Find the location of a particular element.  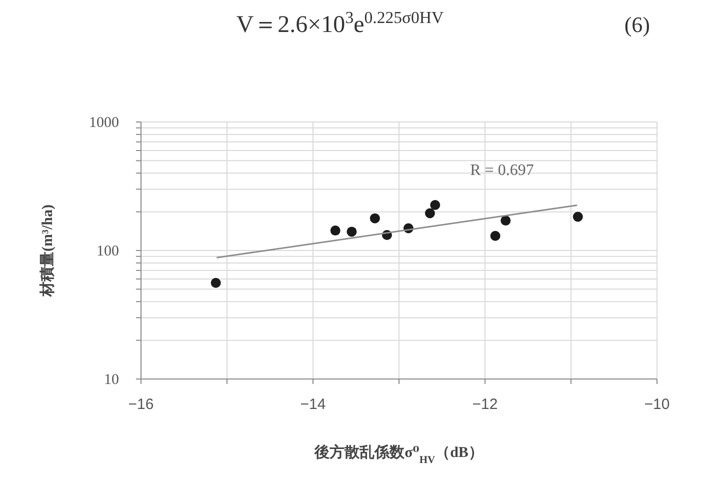

y-tick-label: 10 is located at coordinates (111, 380).